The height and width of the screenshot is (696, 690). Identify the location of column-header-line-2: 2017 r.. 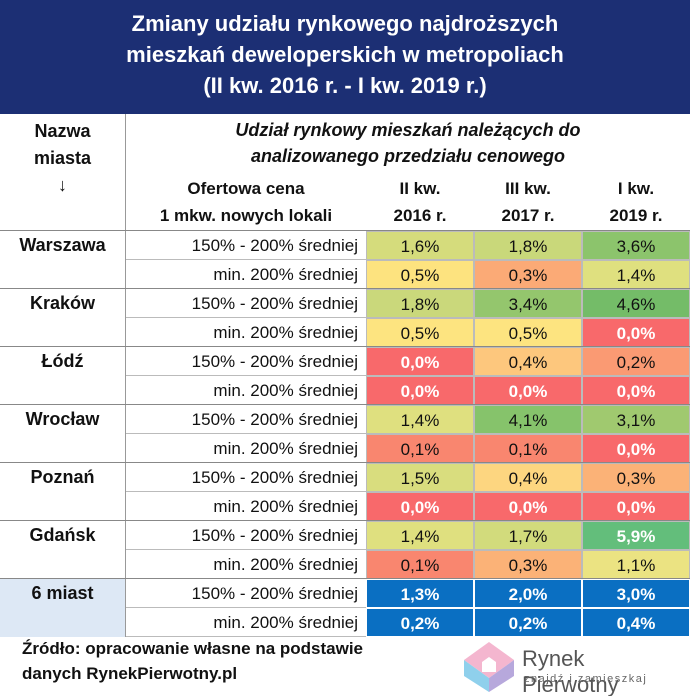
(528, 215).